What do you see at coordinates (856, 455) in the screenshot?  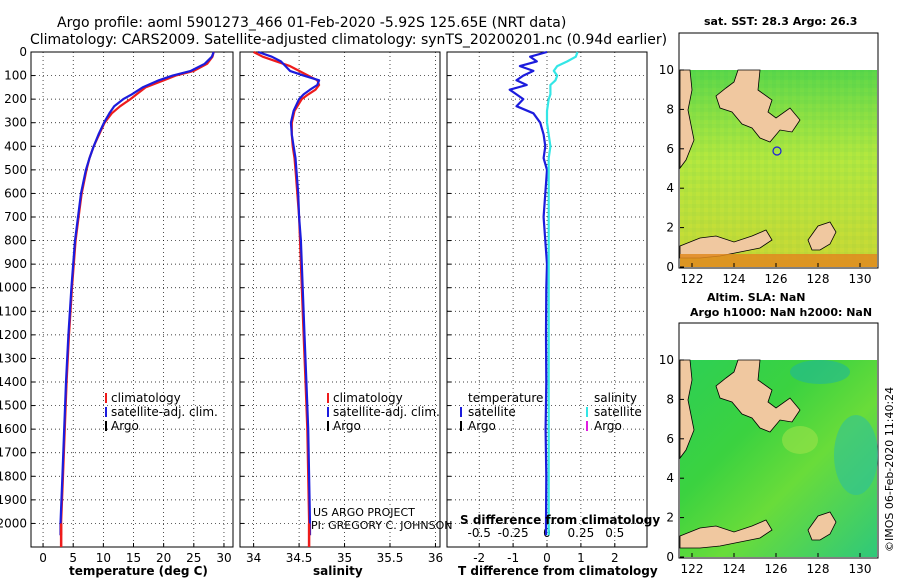 I see `sla-anomaly-east` at bounding box center [856, 455].